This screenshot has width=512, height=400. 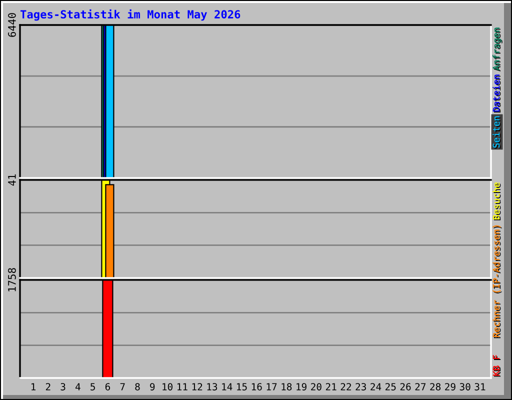 I want to click on x-tick-label: 27, so click(x=420, y=386).